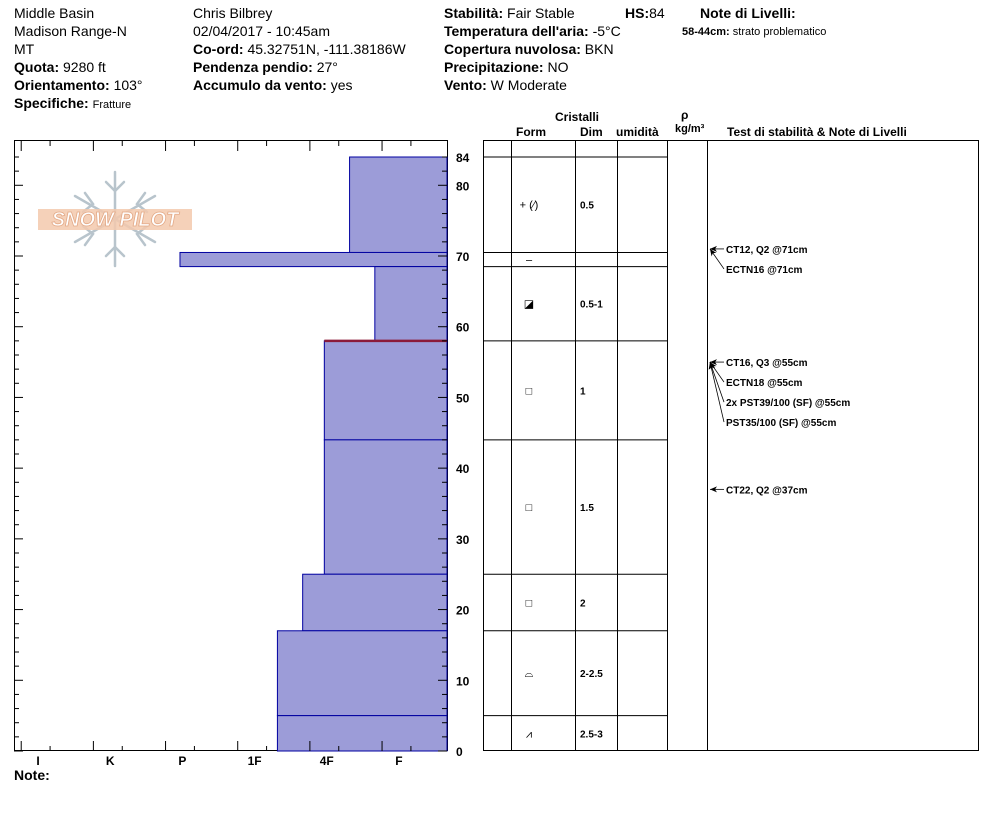 This screenshot has width=994, height=840. I want to click on hardness-label: K, so click(110, 761).